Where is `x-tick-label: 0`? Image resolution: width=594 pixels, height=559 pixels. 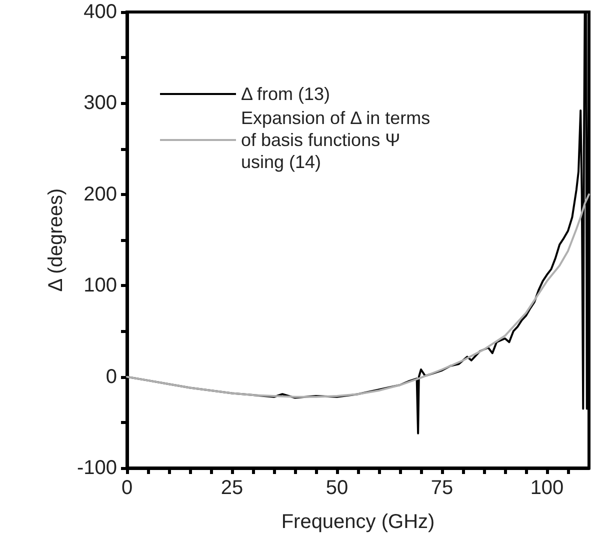
x-tick-label: 0 is located at coordinates (127, 488).